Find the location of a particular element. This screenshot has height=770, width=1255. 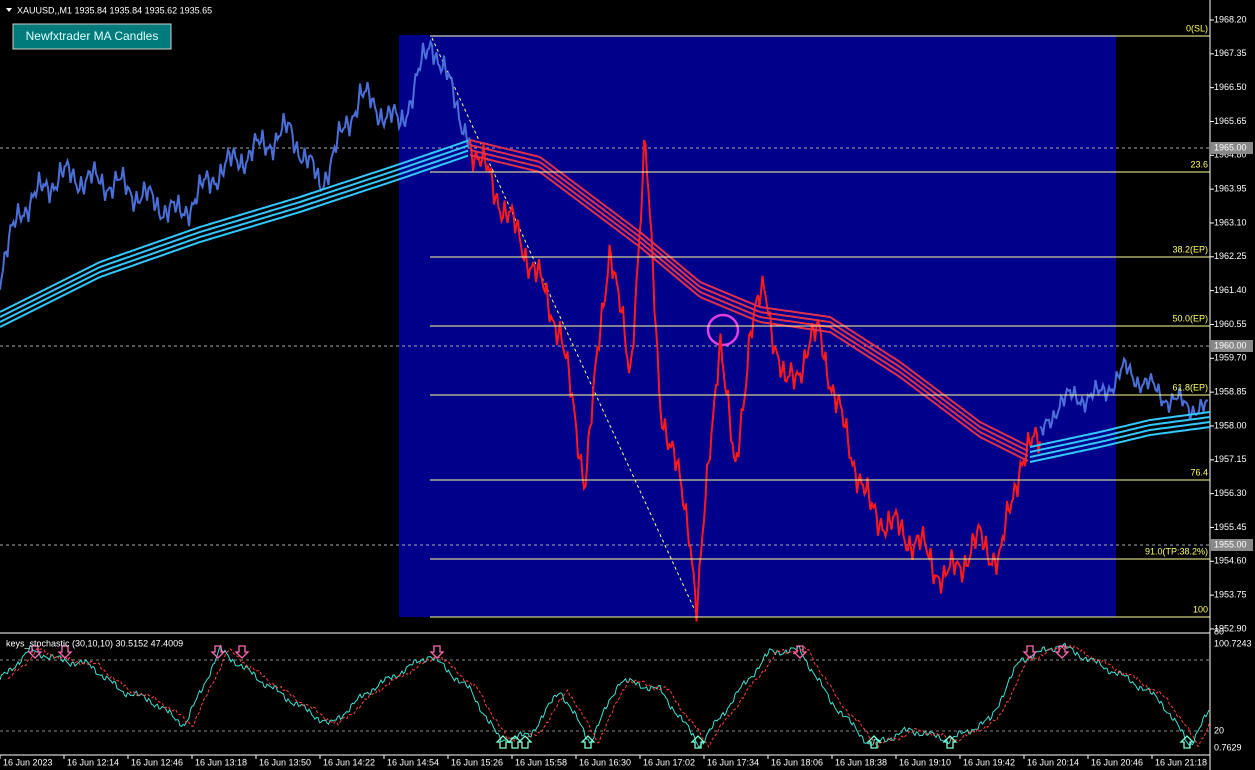

stochastic-signal is located at coordinates (608, 696).